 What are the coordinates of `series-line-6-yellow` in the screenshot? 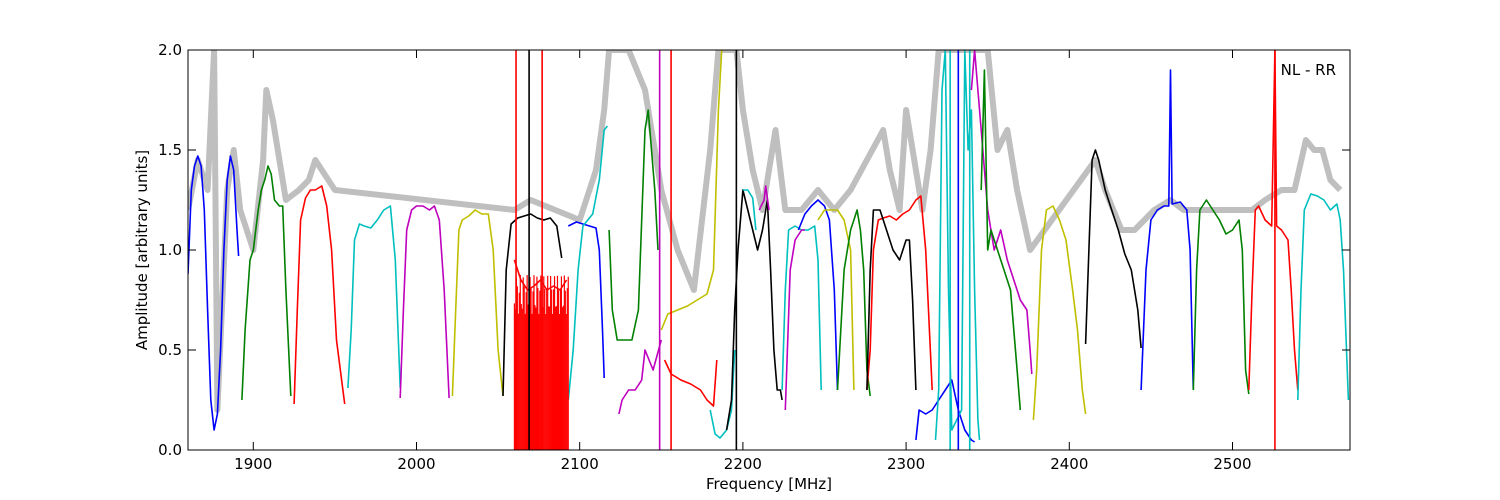 It's located at (477, 303).